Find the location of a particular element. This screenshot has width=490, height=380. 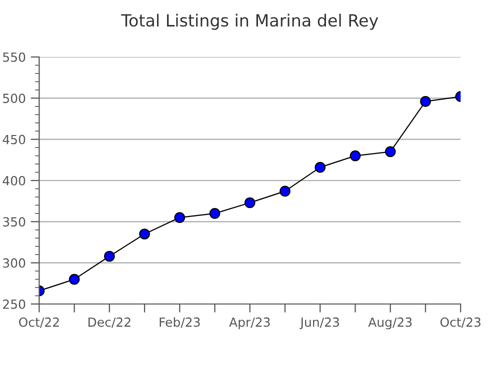

x-tick-label: Oct/23 is located at coordinates (460, 322).